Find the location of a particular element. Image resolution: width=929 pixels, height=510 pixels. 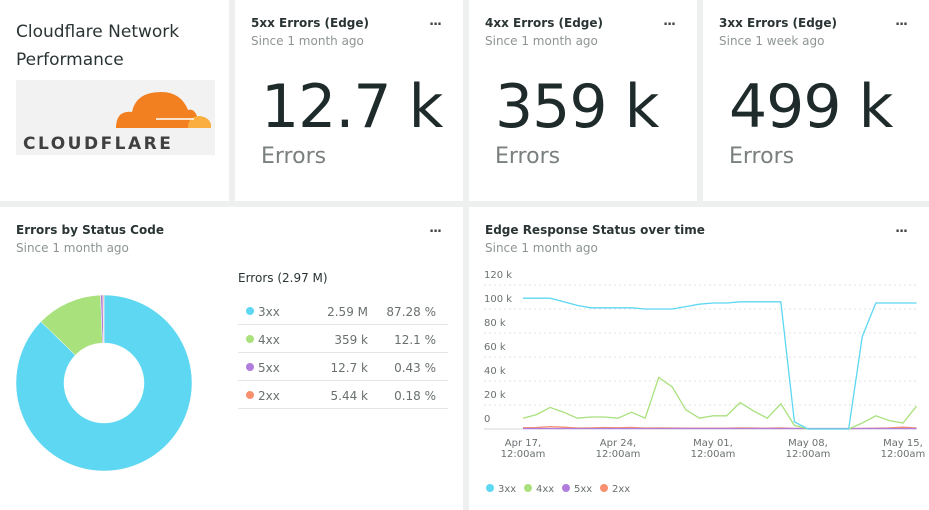

legend-row: 2xx 5.44 k 0.18 % is located at coordinates (343, 395).